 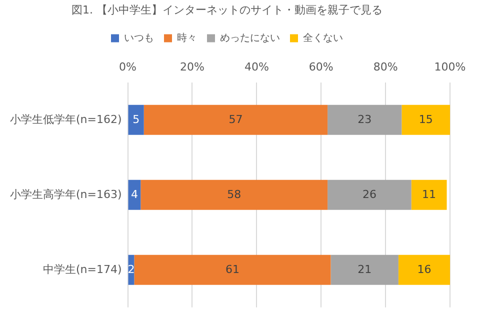 I want to click on data-label: 26, so click(x=369, y=194).